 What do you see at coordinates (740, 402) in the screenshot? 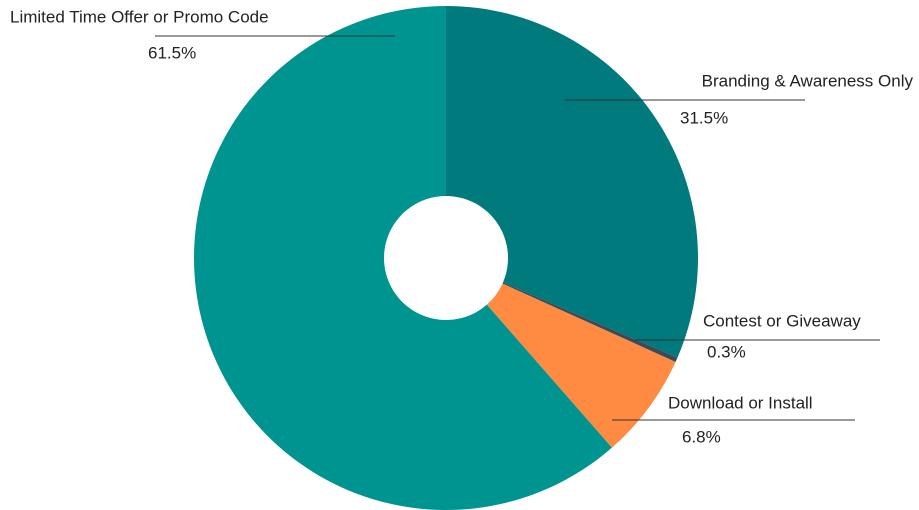
I see `slice-label: Download or Install` at bounding box center [740, 402].